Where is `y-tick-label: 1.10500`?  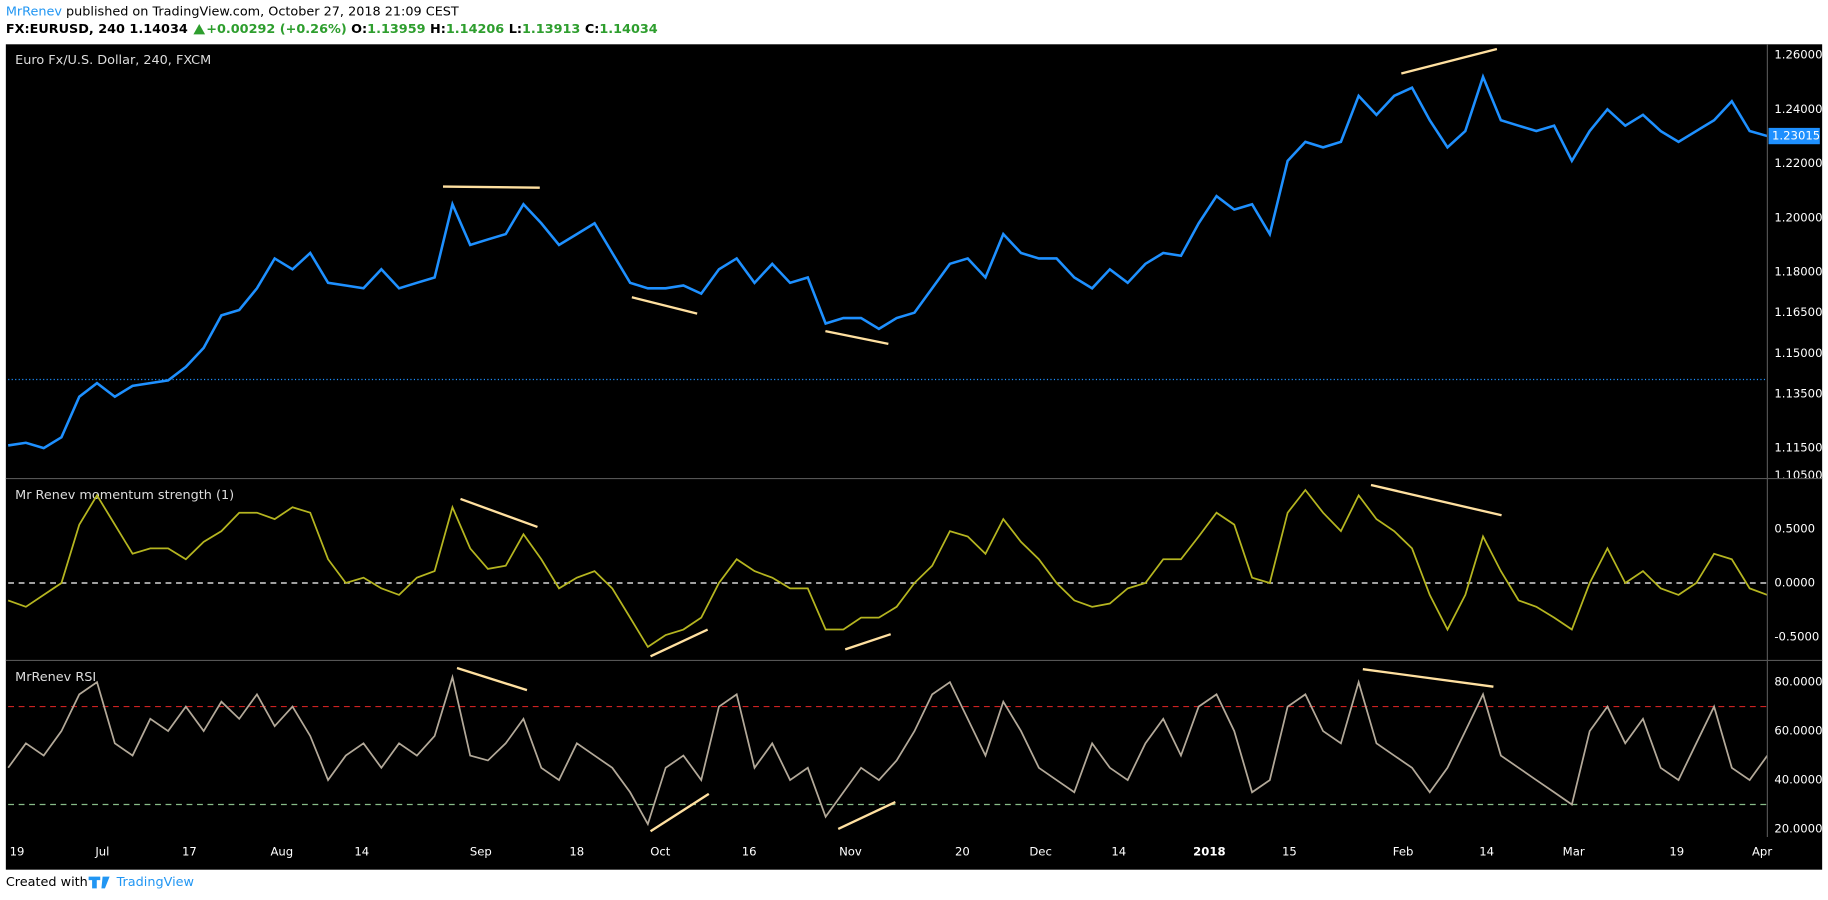 y-tick-label: 1.10500 is located at coordinates (1798, 475).